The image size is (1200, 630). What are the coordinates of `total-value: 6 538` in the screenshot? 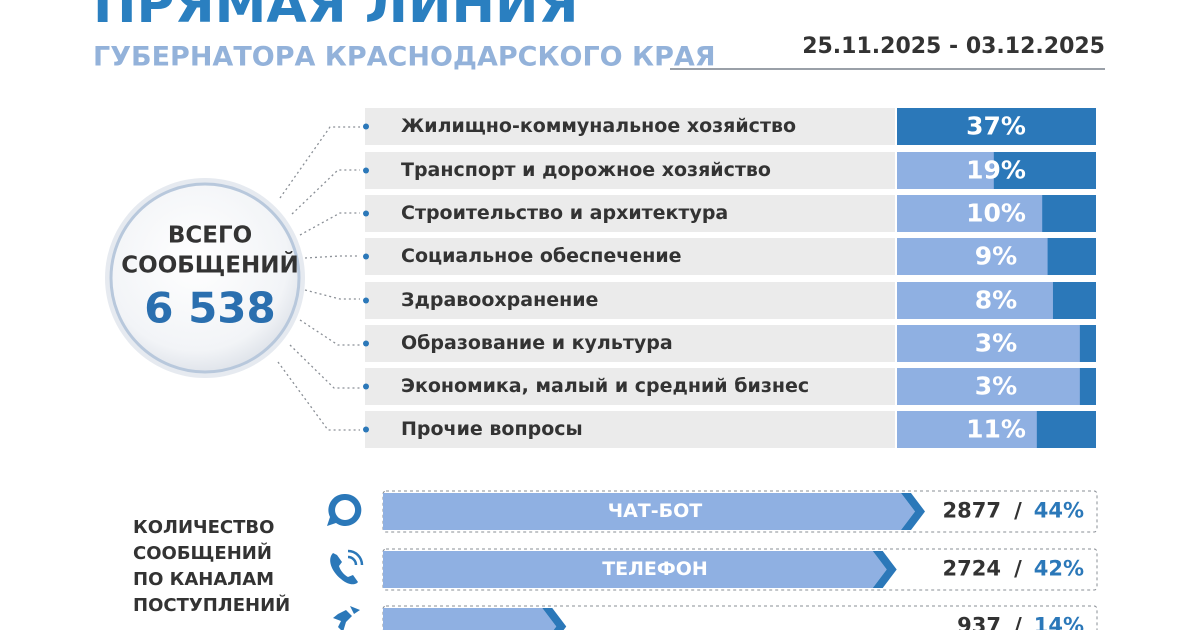 It's located at (210, 308).